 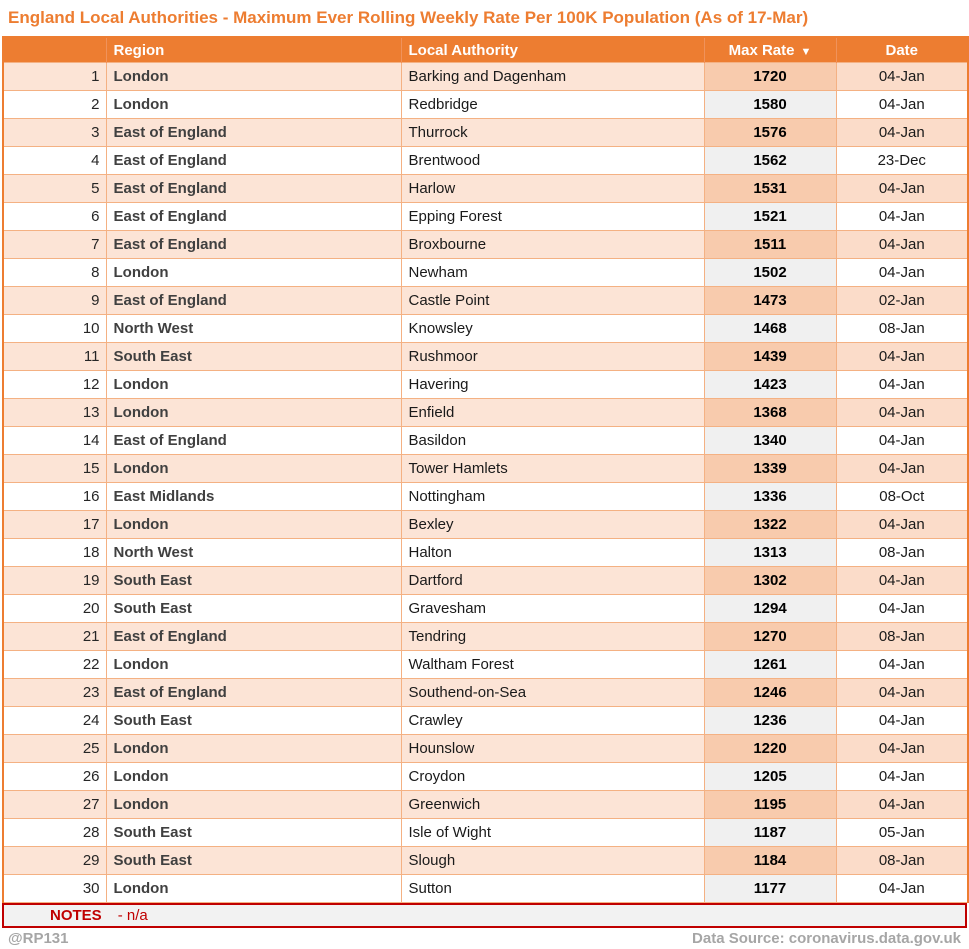 I want to click on table-row: 7 East of England Broxbourne 1511 04-Jan, so click(x=485, y=244).